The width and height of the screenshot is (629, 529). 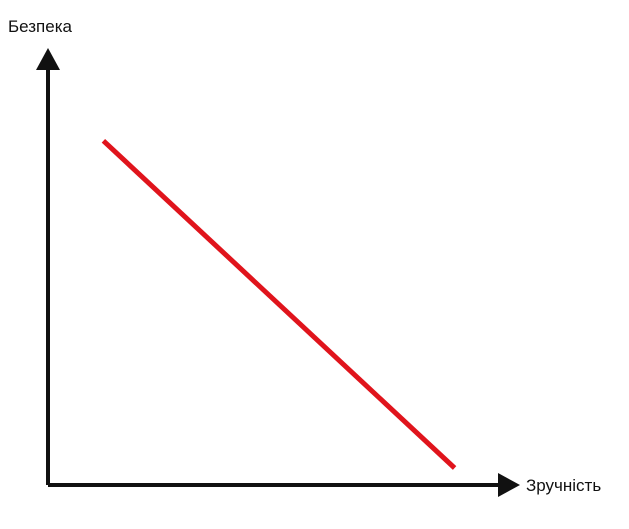 What do you see at coordinates (563, 485) in the screenshot?
I see `x-axis-label: Зручність` at bounding box center [563, 485].